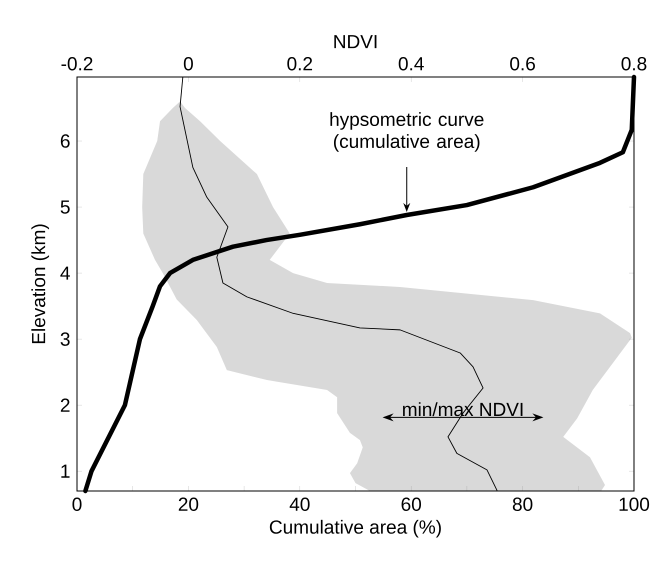 This screenshot has height=568, width=662. Describe the element at coordinates (355, 41) in the screenshot. I see `x2-axis-title: NDVI` at that location.